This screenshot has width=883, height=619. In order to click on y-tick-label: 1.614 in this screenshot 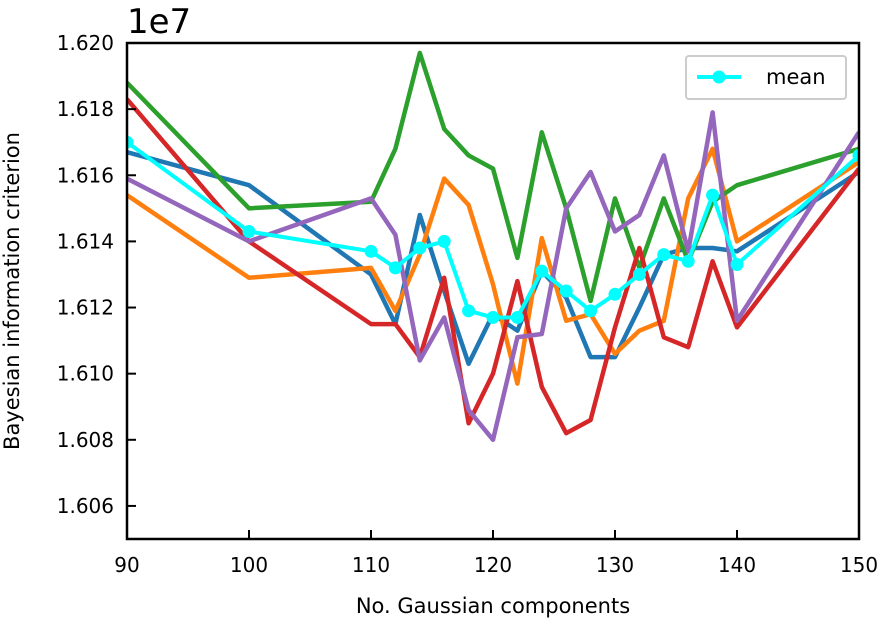, I will do `click(85, 241)`.